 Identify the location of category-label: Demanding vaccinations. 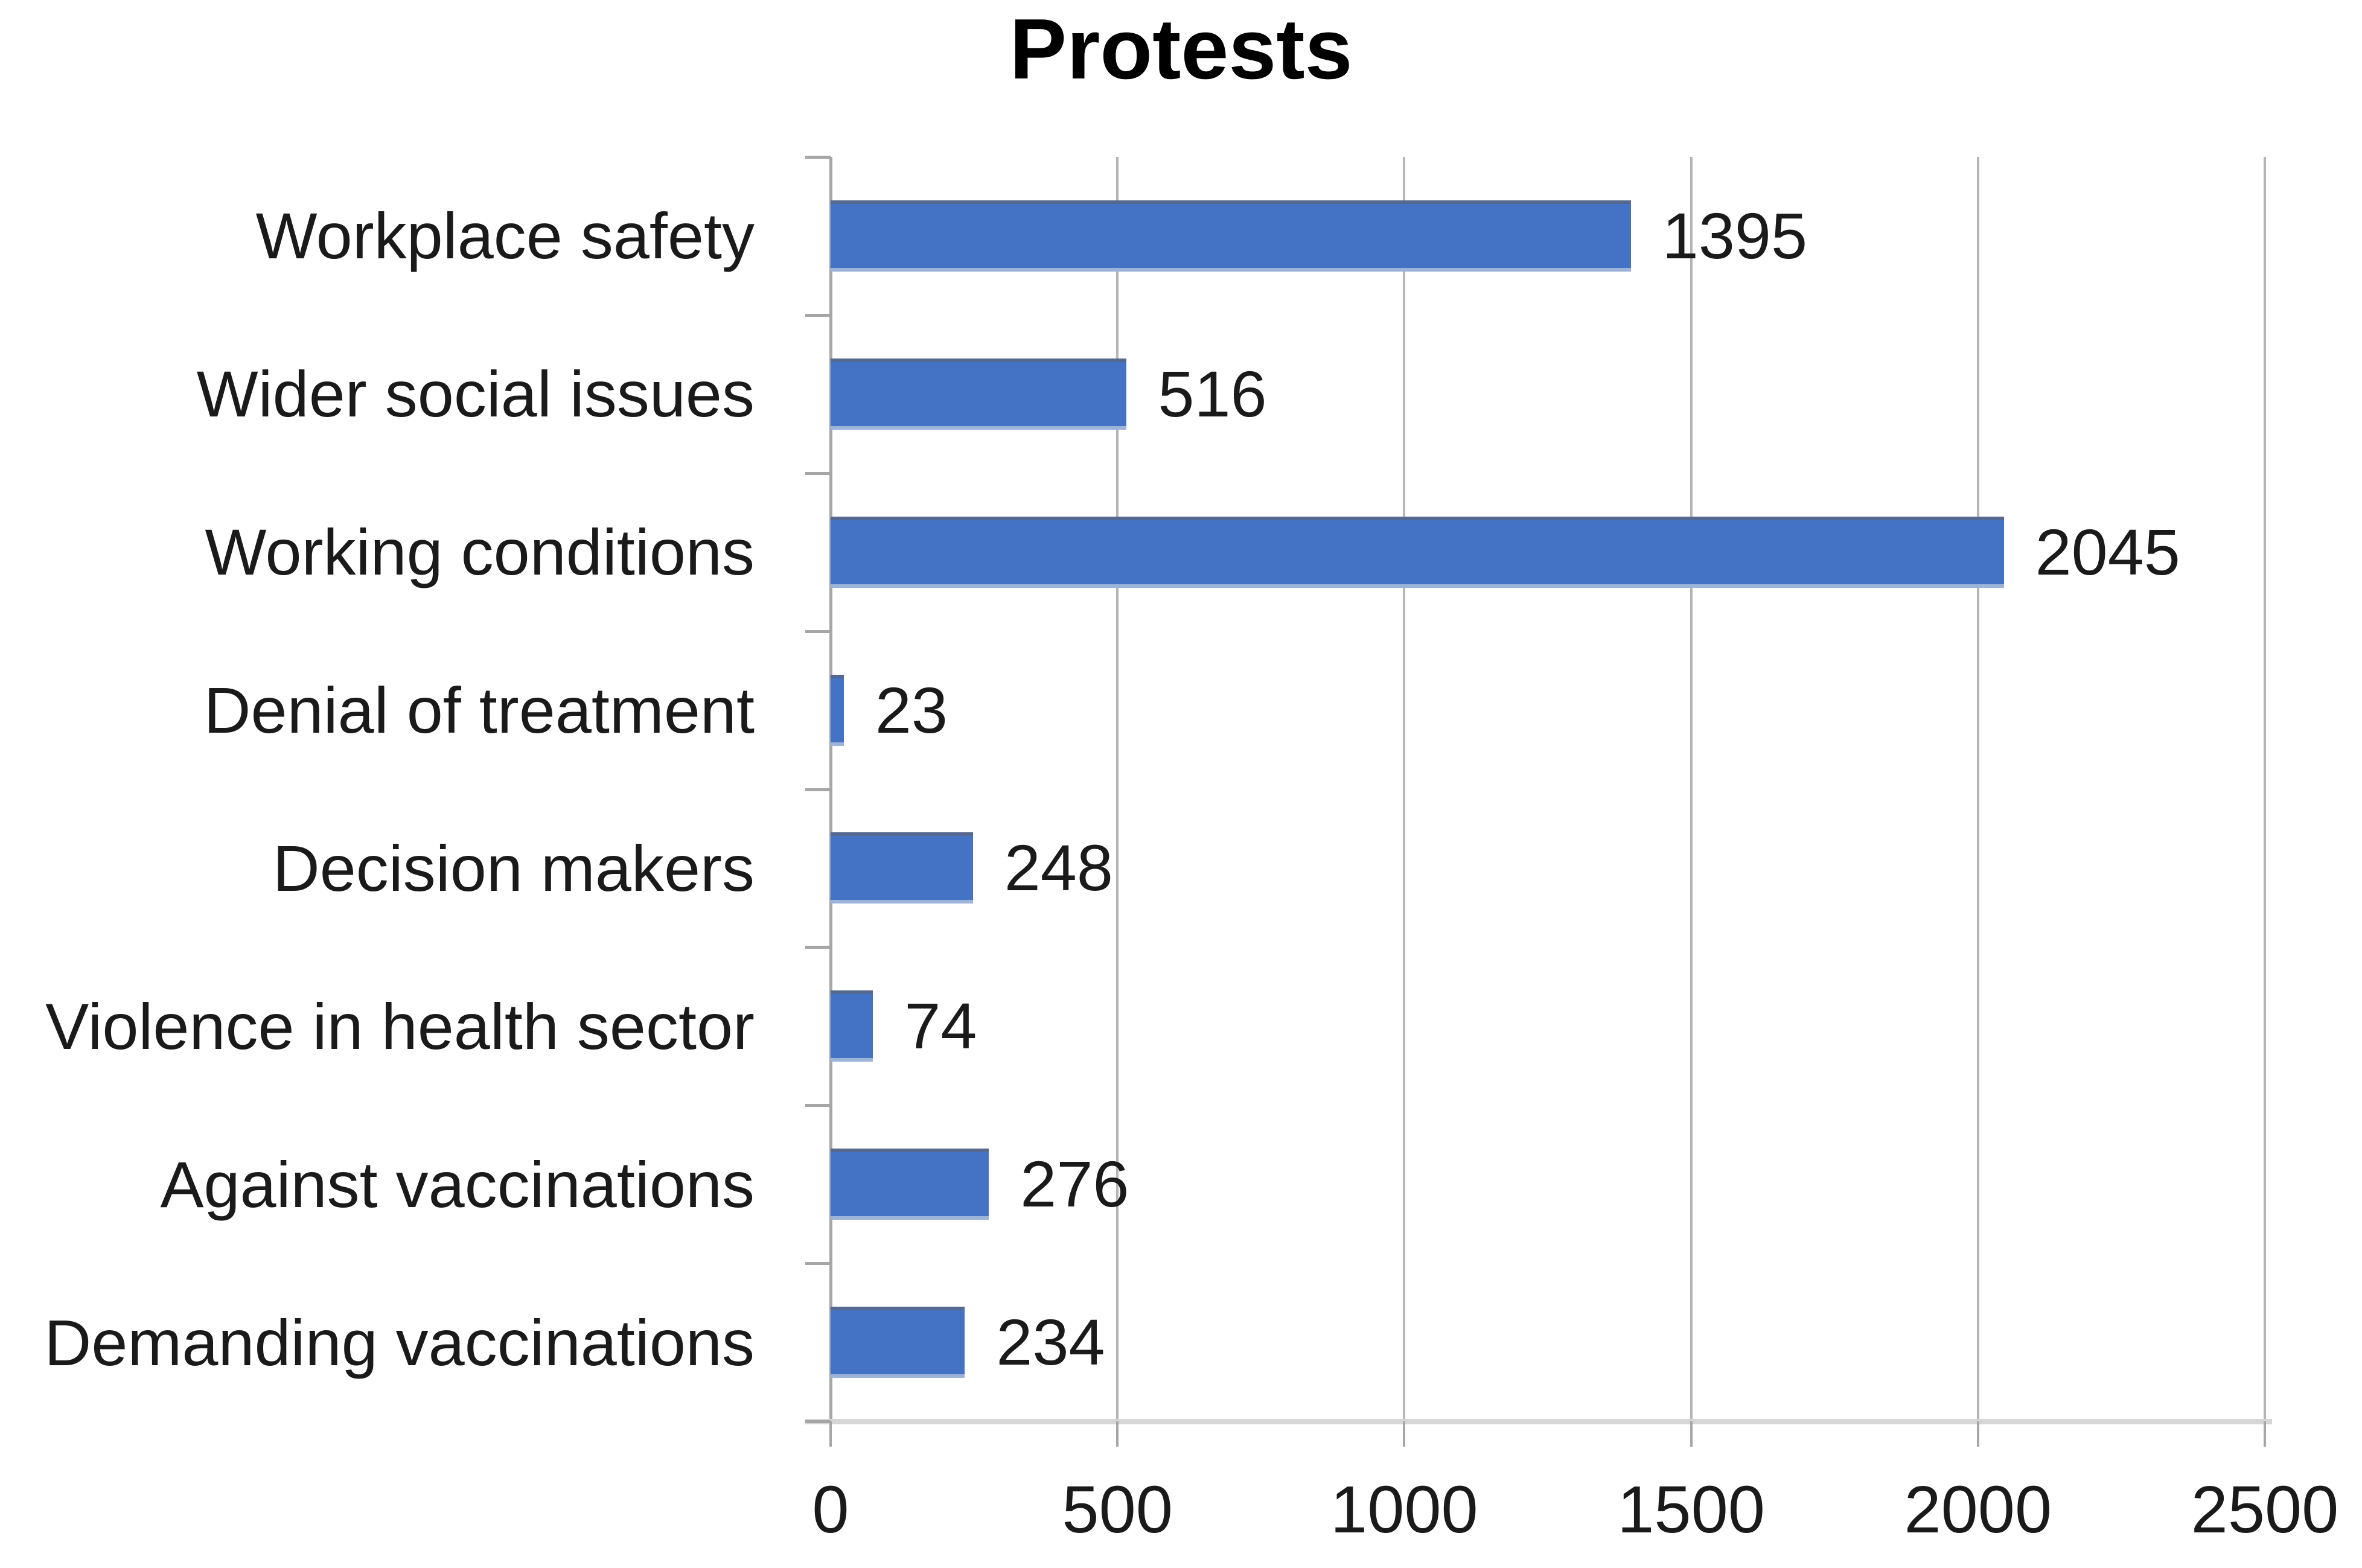
(399, 1342).